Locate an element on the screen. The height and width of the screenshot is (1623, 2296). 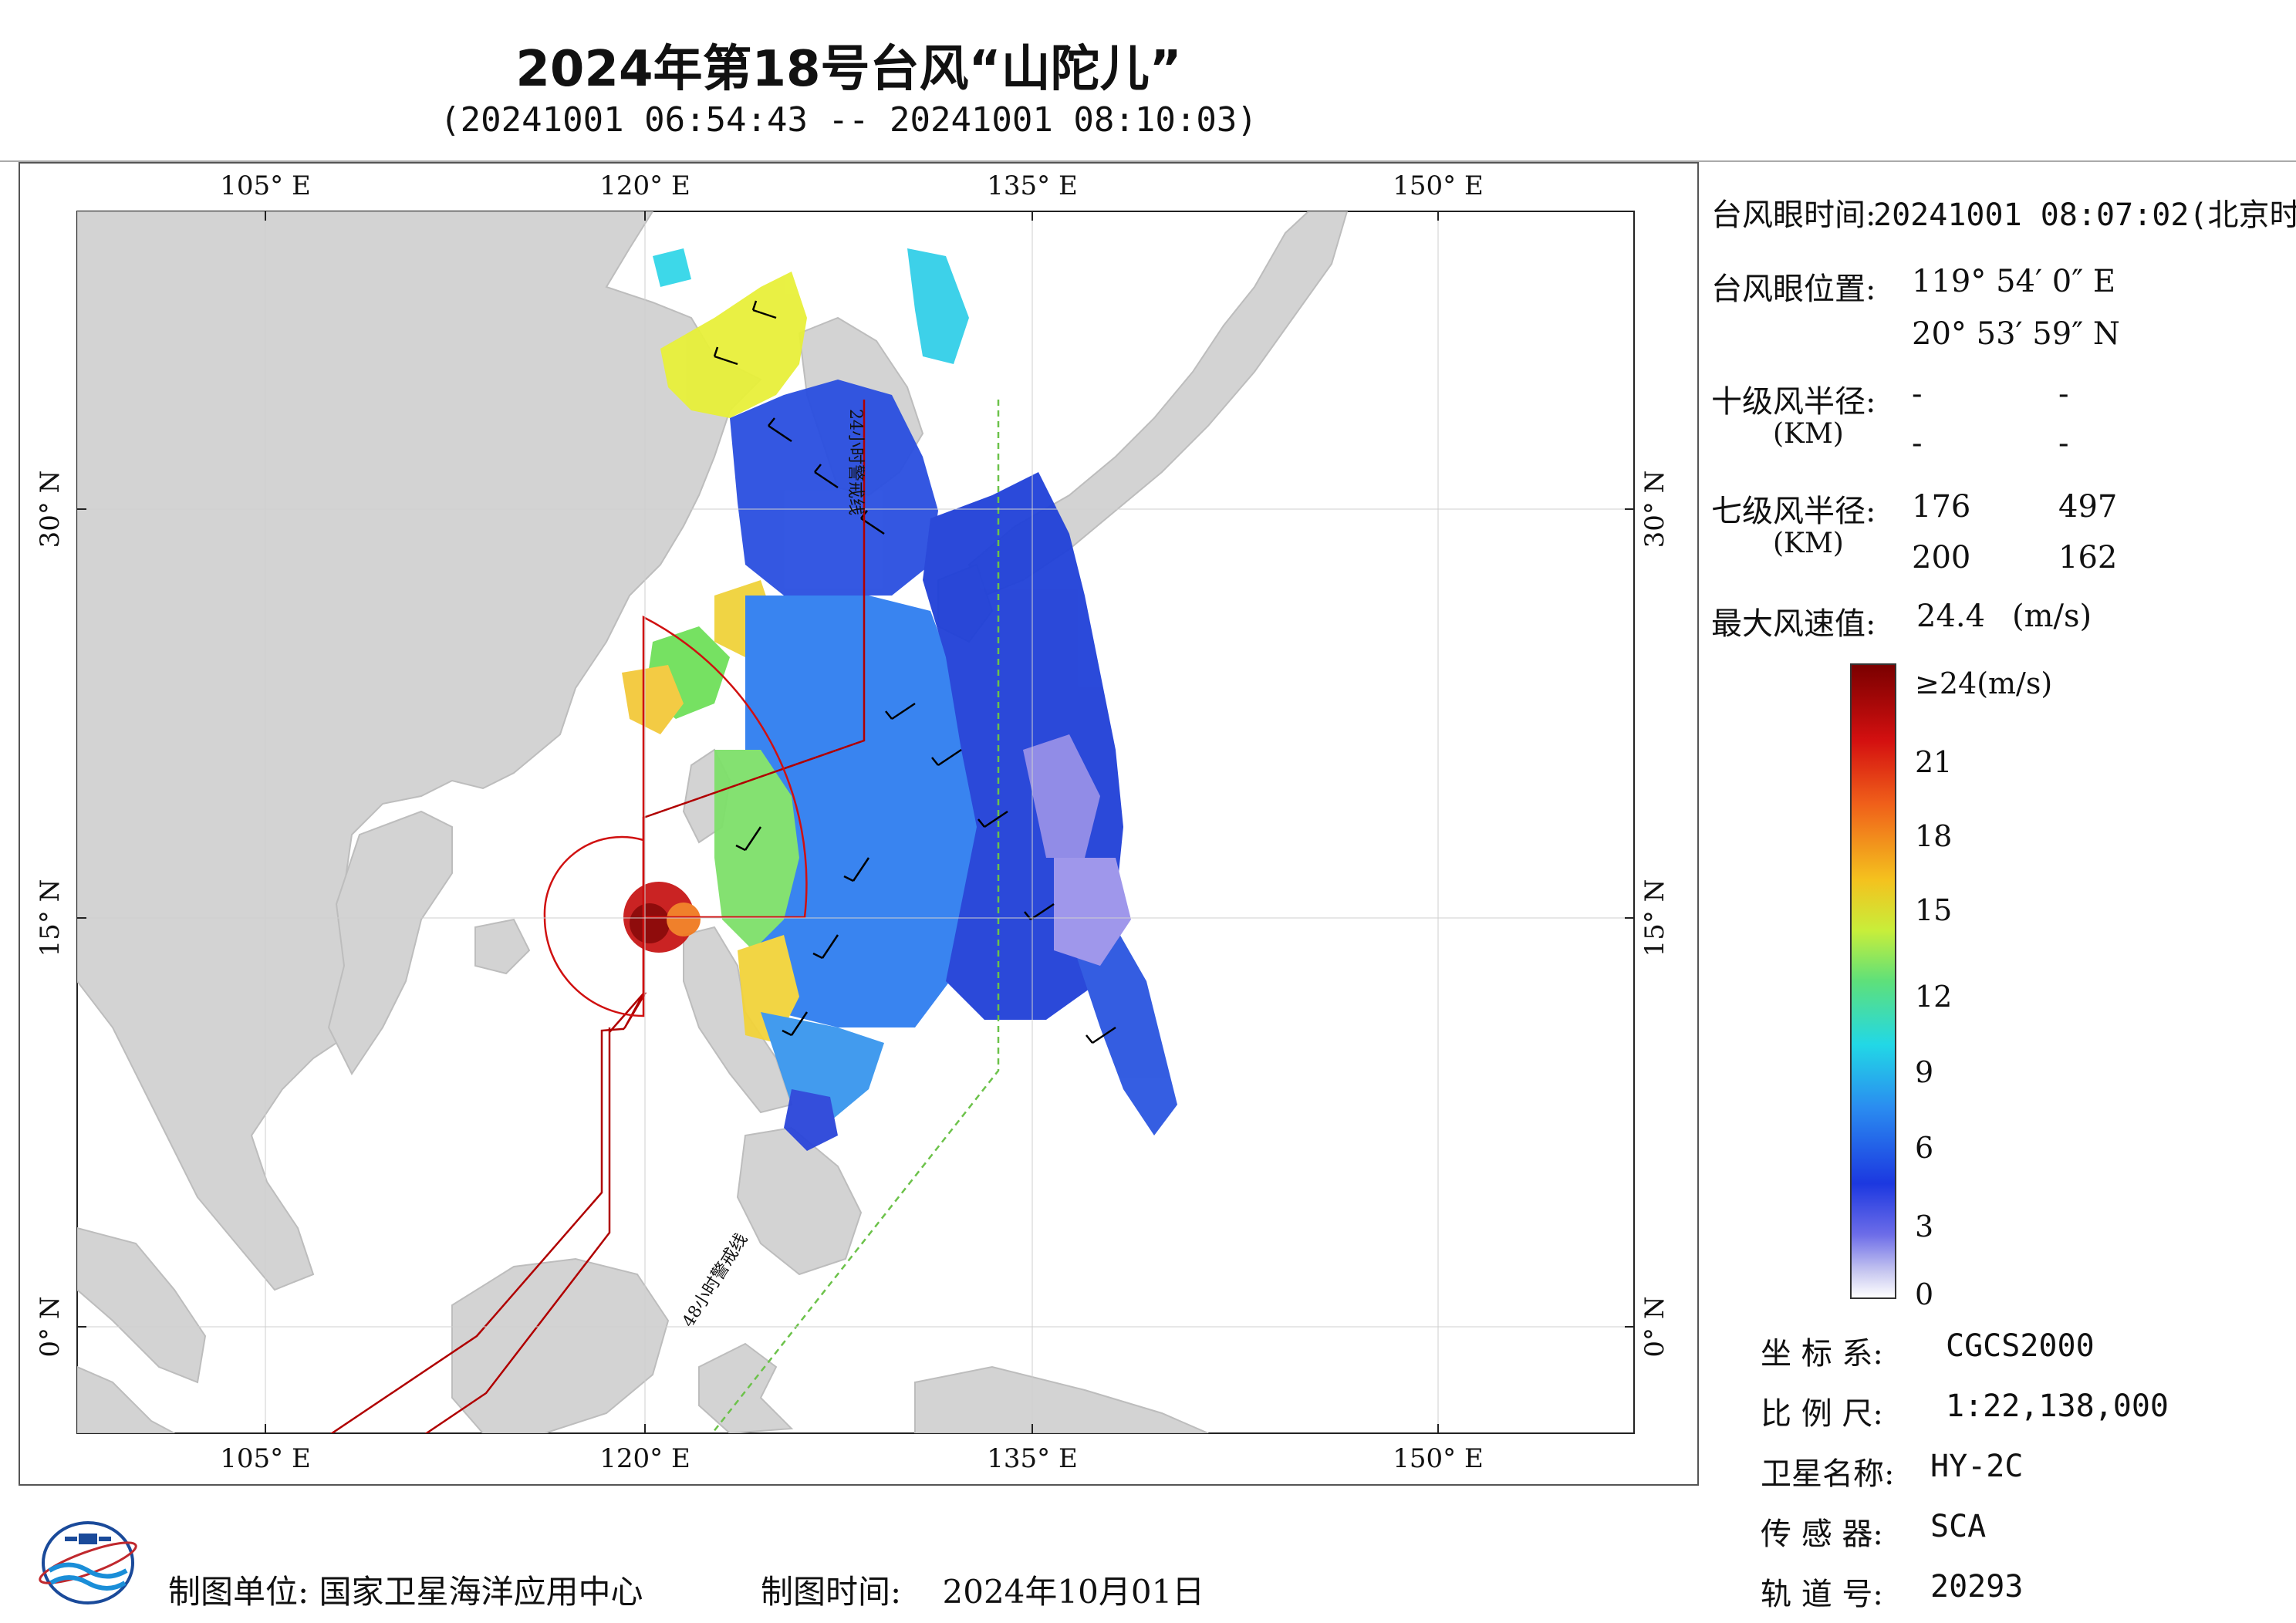
lon-tick-bottom-135: 135° E is located at coordinates (1032, 1458).